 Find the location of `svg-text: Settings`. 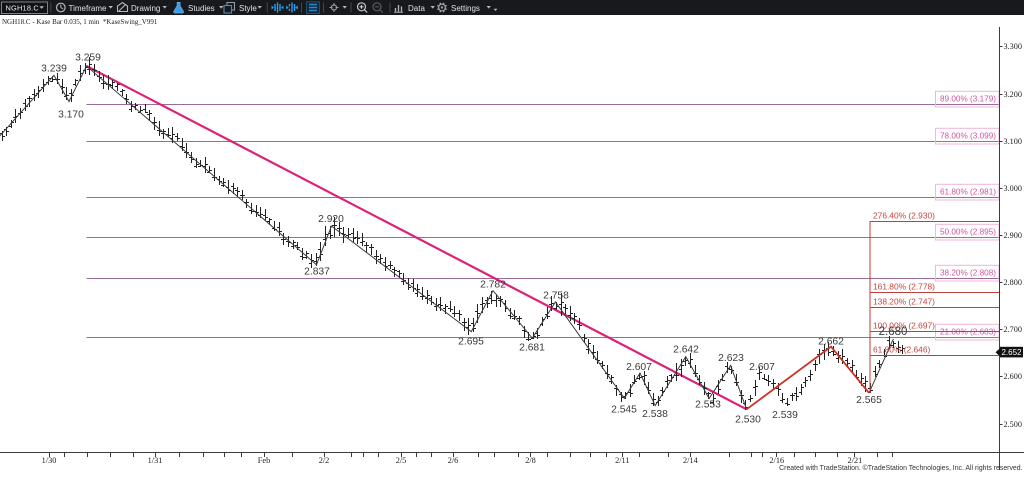

svg-text: Settings is located at coordinates (465, 8).